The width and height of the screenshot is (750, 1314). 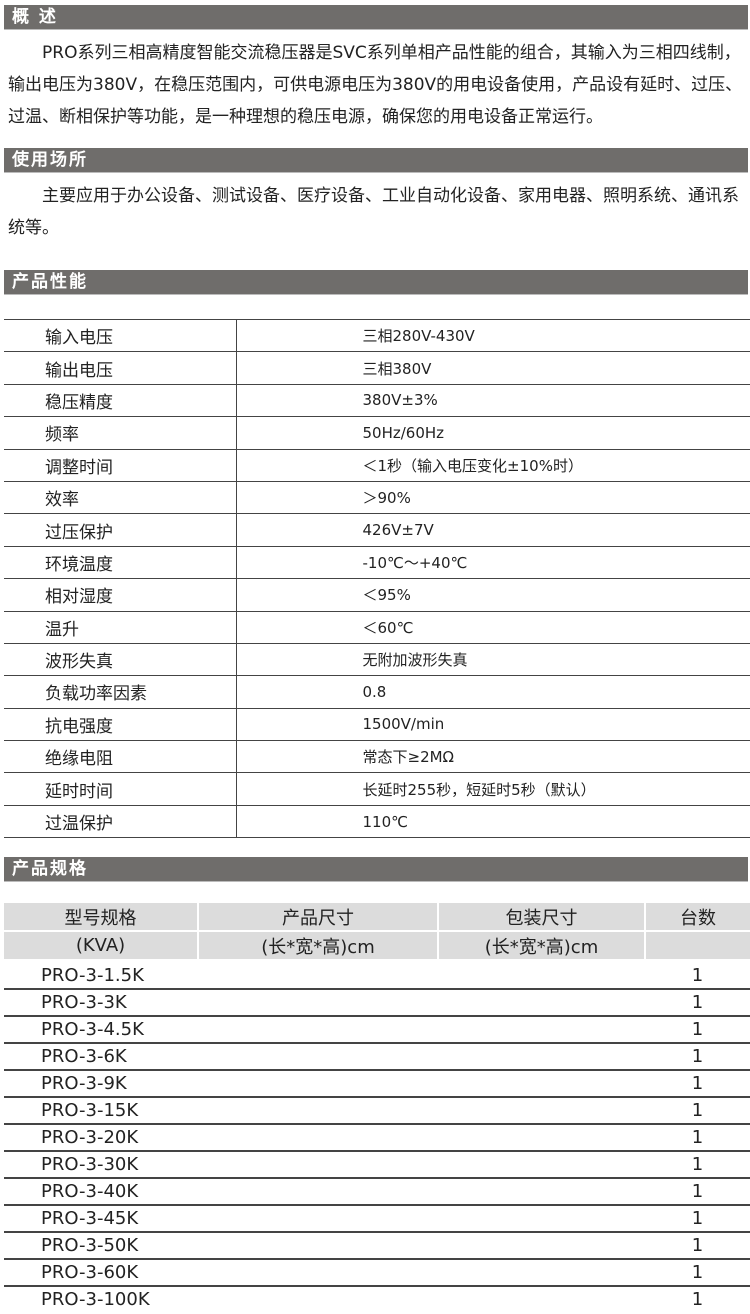 I want to click on spec-value: 长延时255秒，短延时5秒（默认）, so click(x=493, y=789).